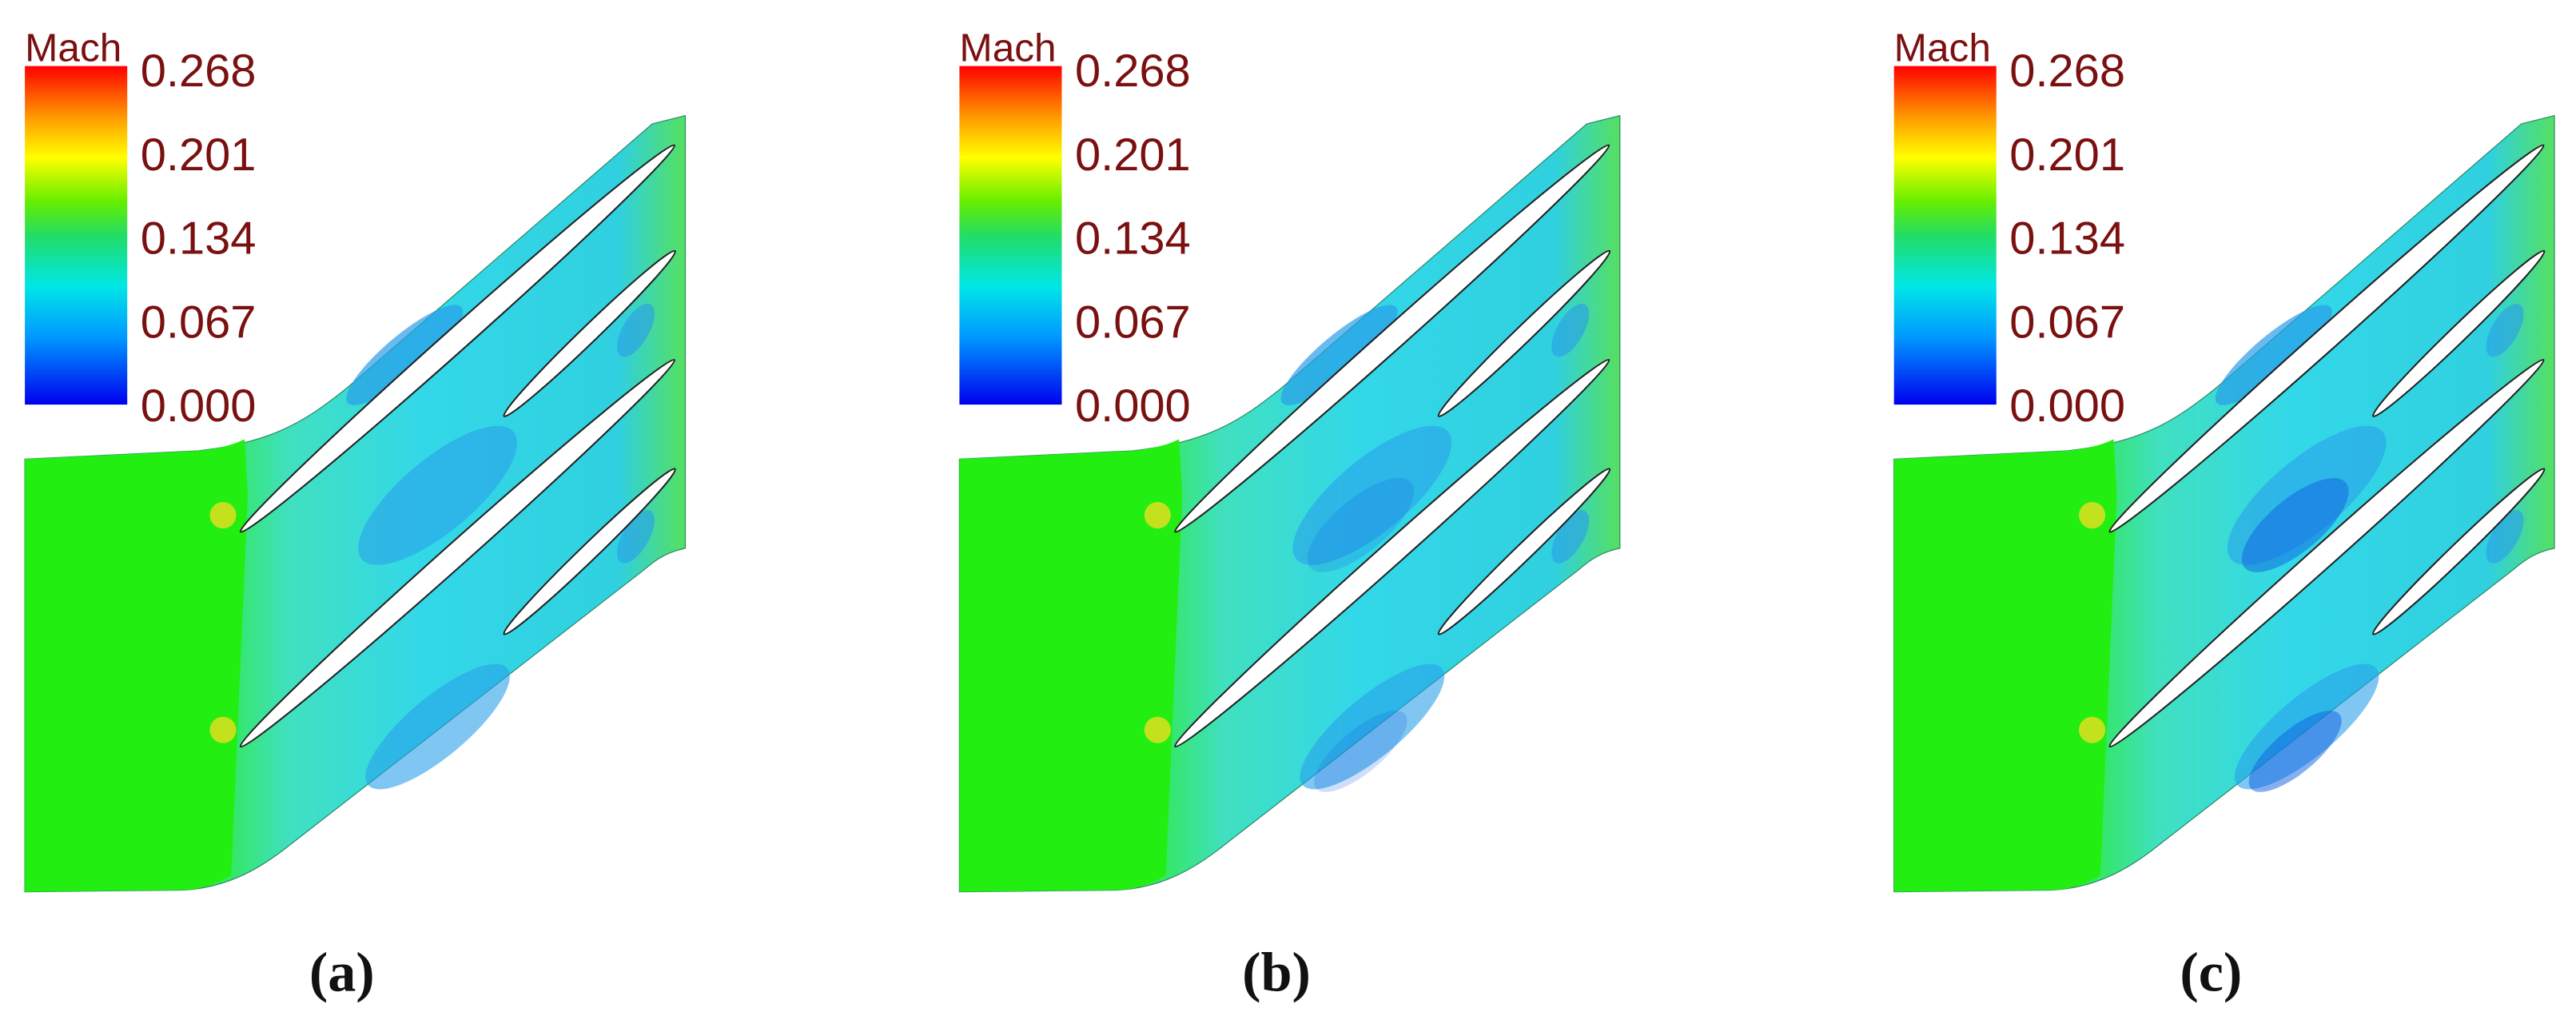 This screenshot has width=2576, height=1028. I want to click on caption: (c), so click(2211, 973).